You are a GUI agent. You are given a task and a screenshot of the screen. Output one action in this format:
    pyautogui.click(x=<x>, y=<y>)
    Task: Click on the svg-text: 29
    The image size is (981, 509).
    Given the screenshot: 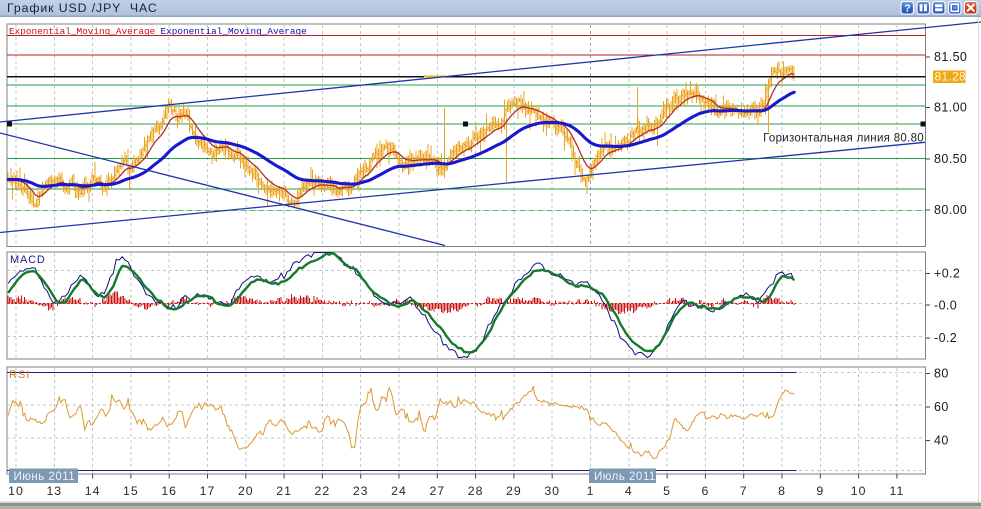 What is the action you would take?
    pyautogui.click(x=514, y=491)
    